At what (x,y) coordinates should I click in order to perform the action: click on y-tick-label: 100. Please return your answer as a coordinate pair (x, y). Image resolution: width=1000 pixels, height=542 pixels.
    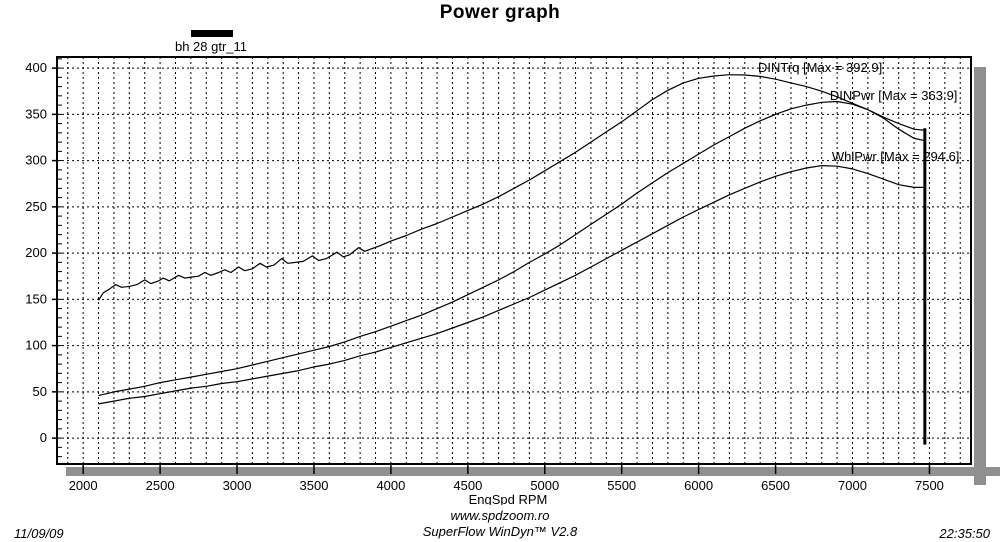
    Looking at the image, I should click on (36, 345).